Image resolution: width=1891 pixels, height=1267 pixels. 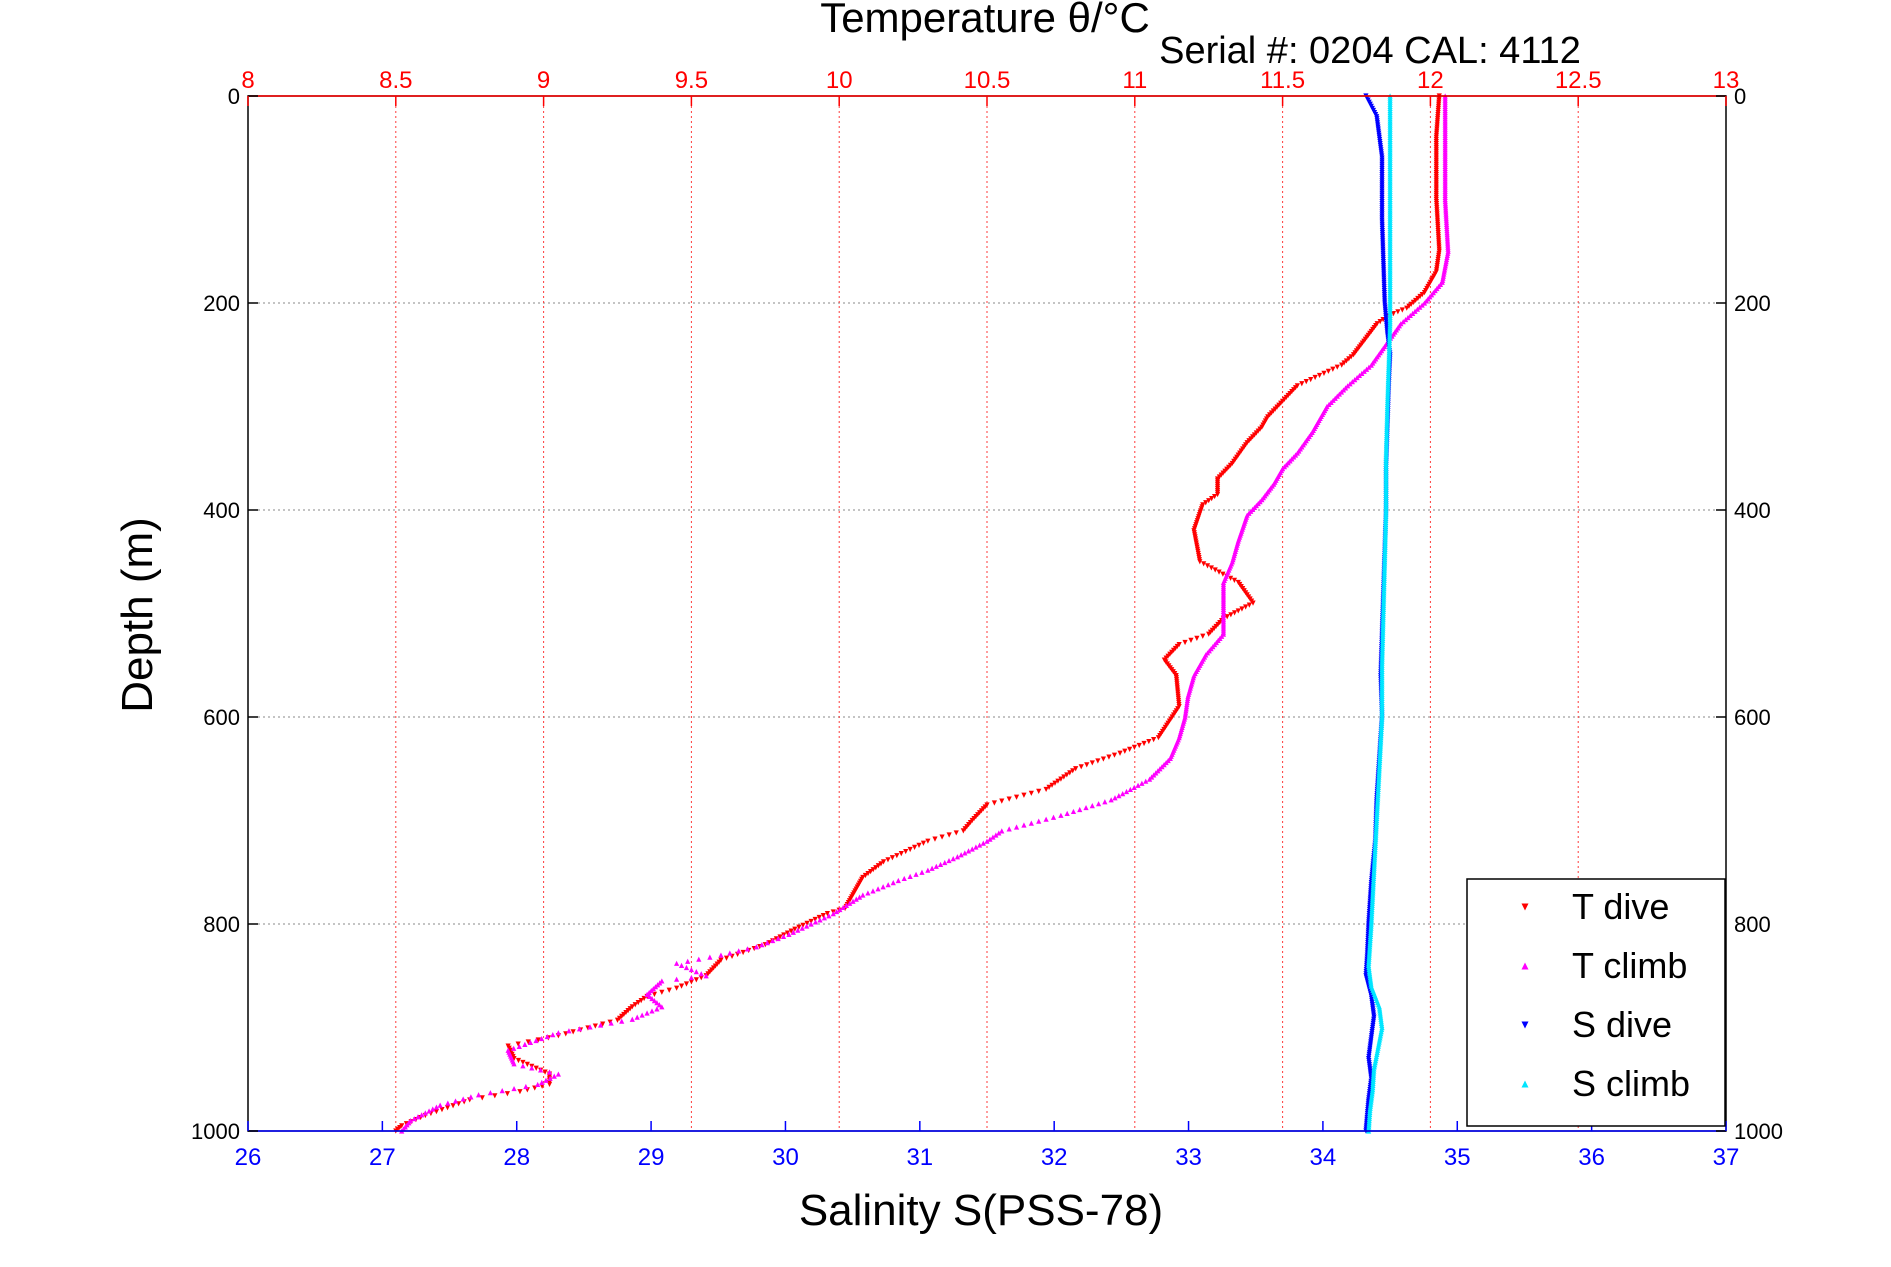 What do you see at coordinates (919, 1157) in the screenshot?
I see `bottom-tick-label: 31` at bounding box center [919, 1157].